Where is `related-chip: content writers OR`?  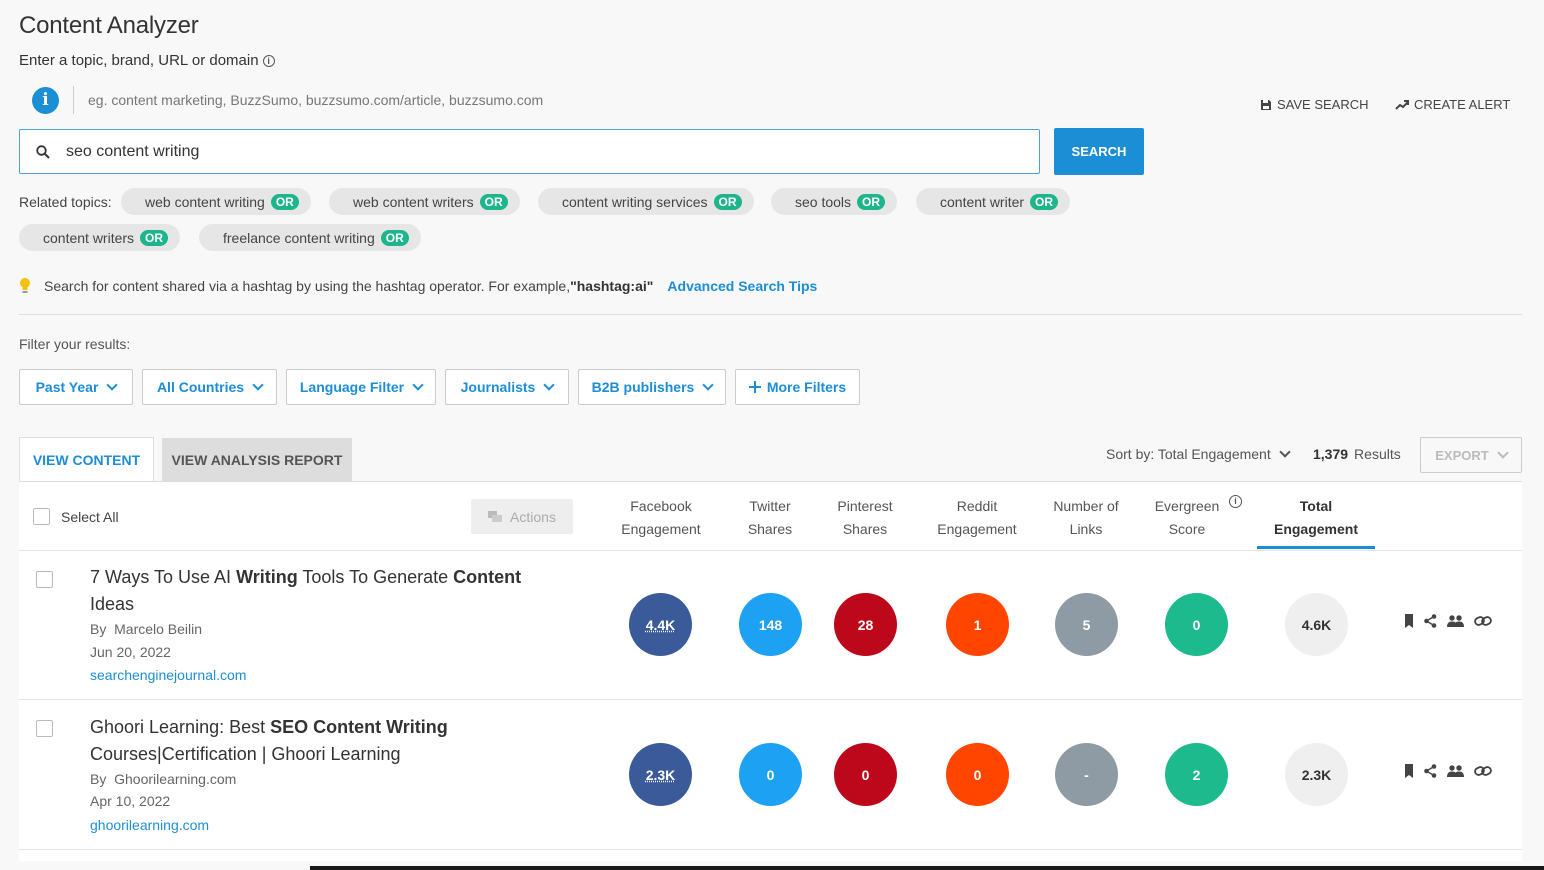 related-chip: content writers OR is located at coordinates (100, 237).